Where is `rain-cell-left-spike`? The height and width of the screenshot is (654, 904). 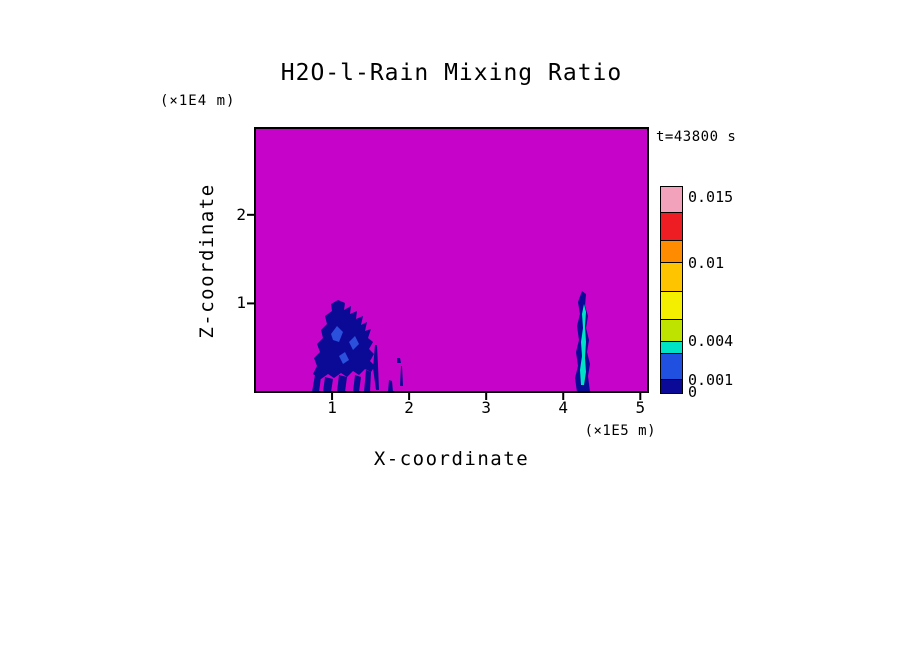
rain-cell-left-spike is located at coordinates (376, 367).